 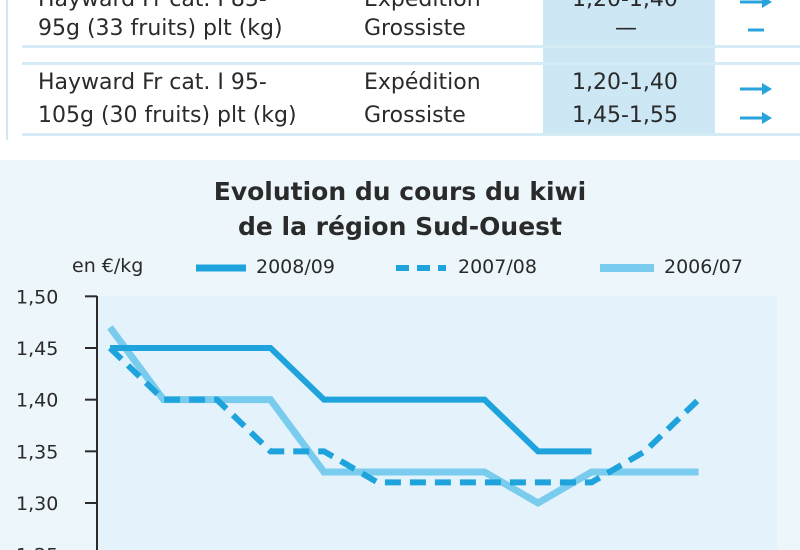 I want to click on chart-title-line-2: de la région Sud-Ouest, so click(x=400, y=226).